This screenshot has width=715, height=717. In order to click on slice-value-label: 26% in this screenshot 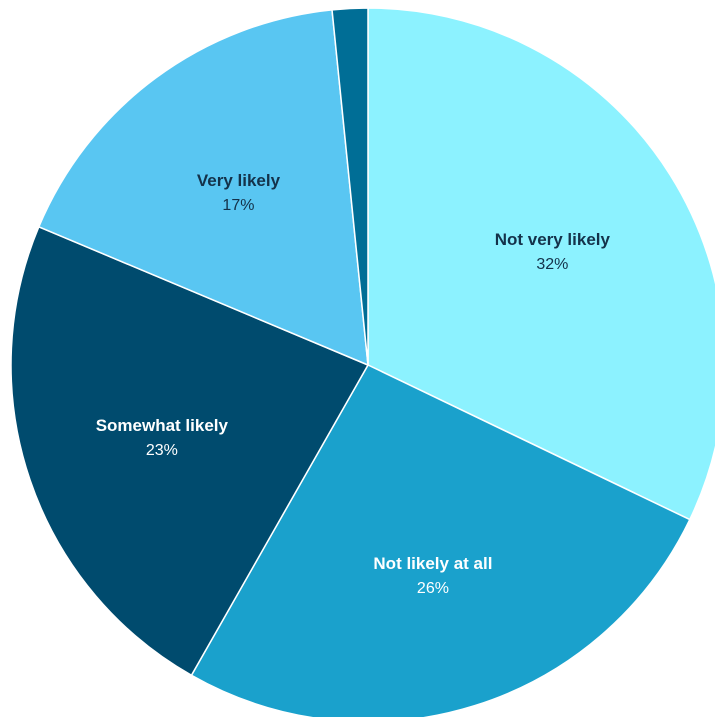, I will do `click(433, 588)`.